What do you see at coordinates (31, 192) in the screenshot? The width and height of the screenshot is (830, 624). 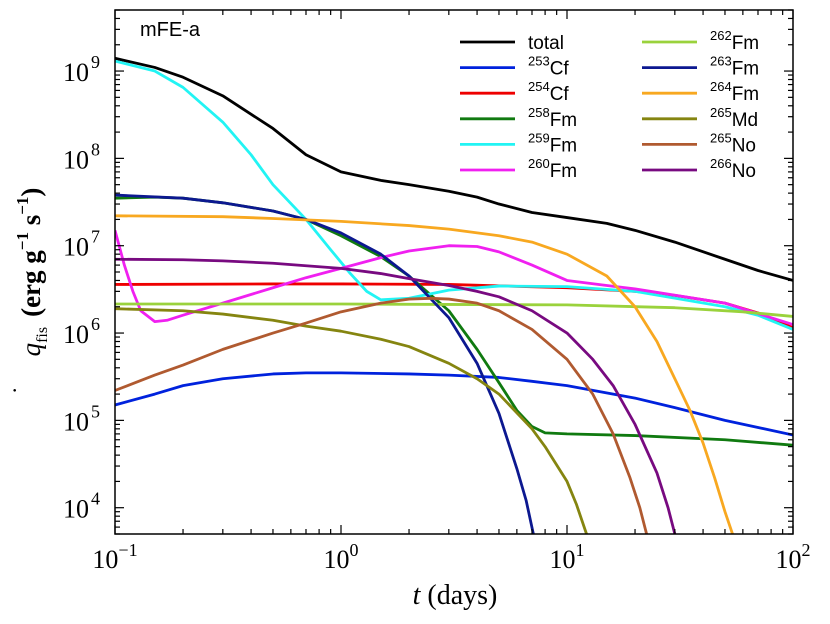 I see `y-axis-unit-post: )` at bounding box center [31, 192].